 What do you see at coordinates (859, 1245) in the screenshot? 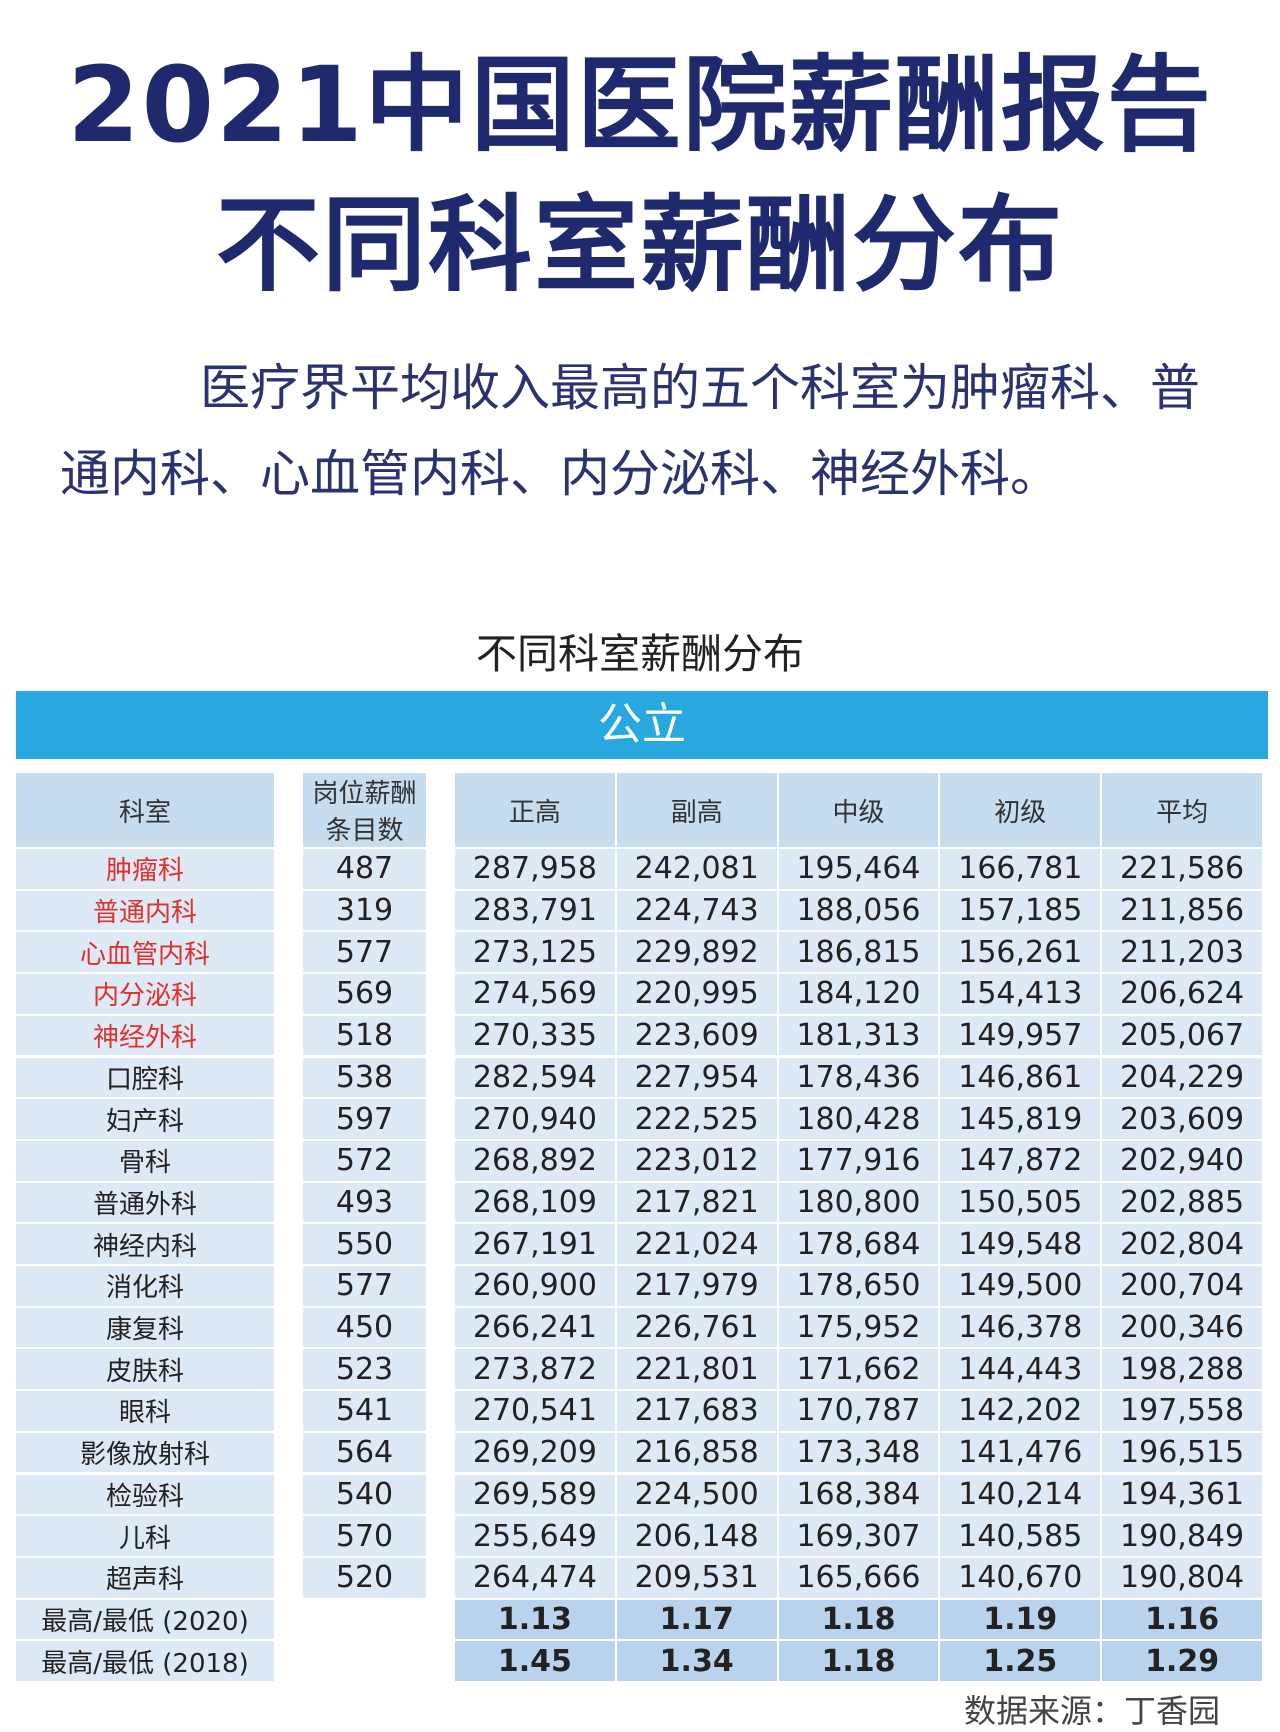
I see `value-cell: 178,684` at bounding box center [859, 1245].